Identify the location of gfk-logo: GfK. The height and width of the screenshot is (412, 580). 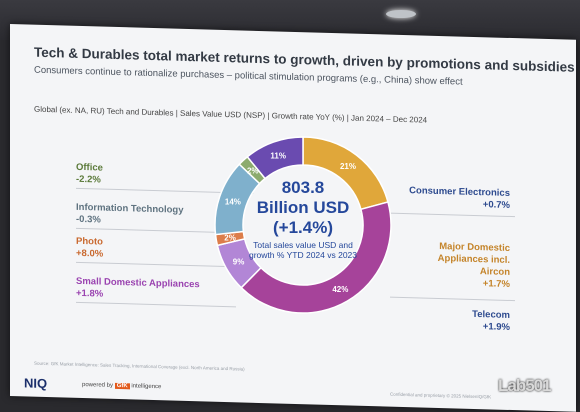
(122, 386).